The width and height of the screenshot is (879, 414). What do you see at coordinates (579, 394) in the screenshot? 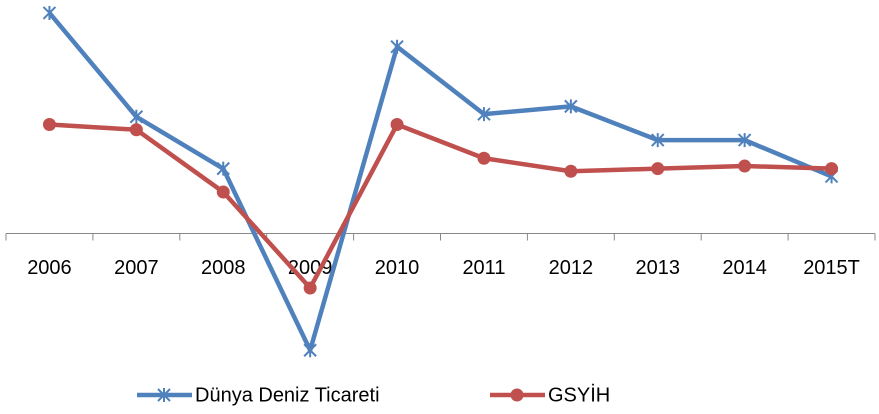
I see `legend-label: GSYİH` at bounding box center [579, 394].